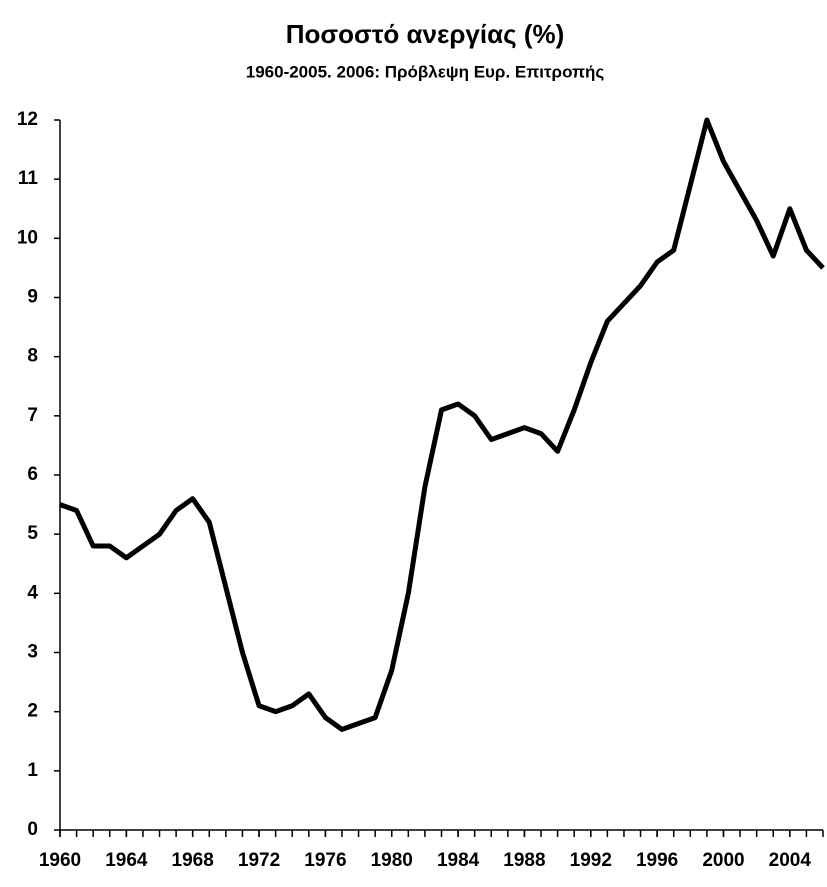 The height and width of the screenshot is (887, 827). I want to click on y-tick-label: 4, so click(32, 592).